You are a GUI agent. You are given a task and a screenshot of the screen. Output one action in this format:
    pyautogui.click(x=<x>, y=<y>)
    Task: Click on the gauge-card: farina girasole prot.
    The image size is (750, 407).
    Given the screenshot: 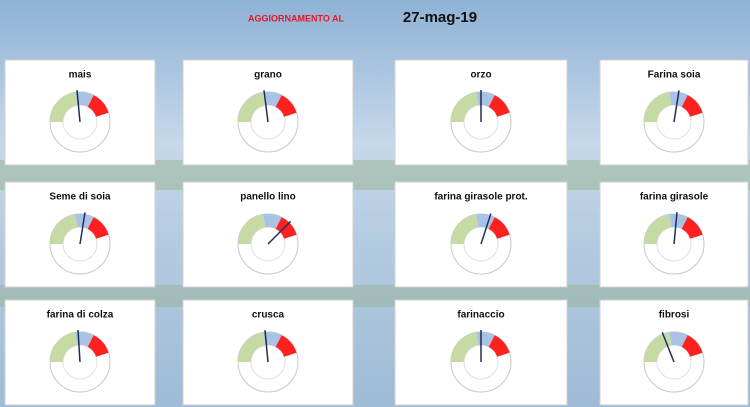 What is the action you would take?
    pyautogui.click(x=481, y=234)
    